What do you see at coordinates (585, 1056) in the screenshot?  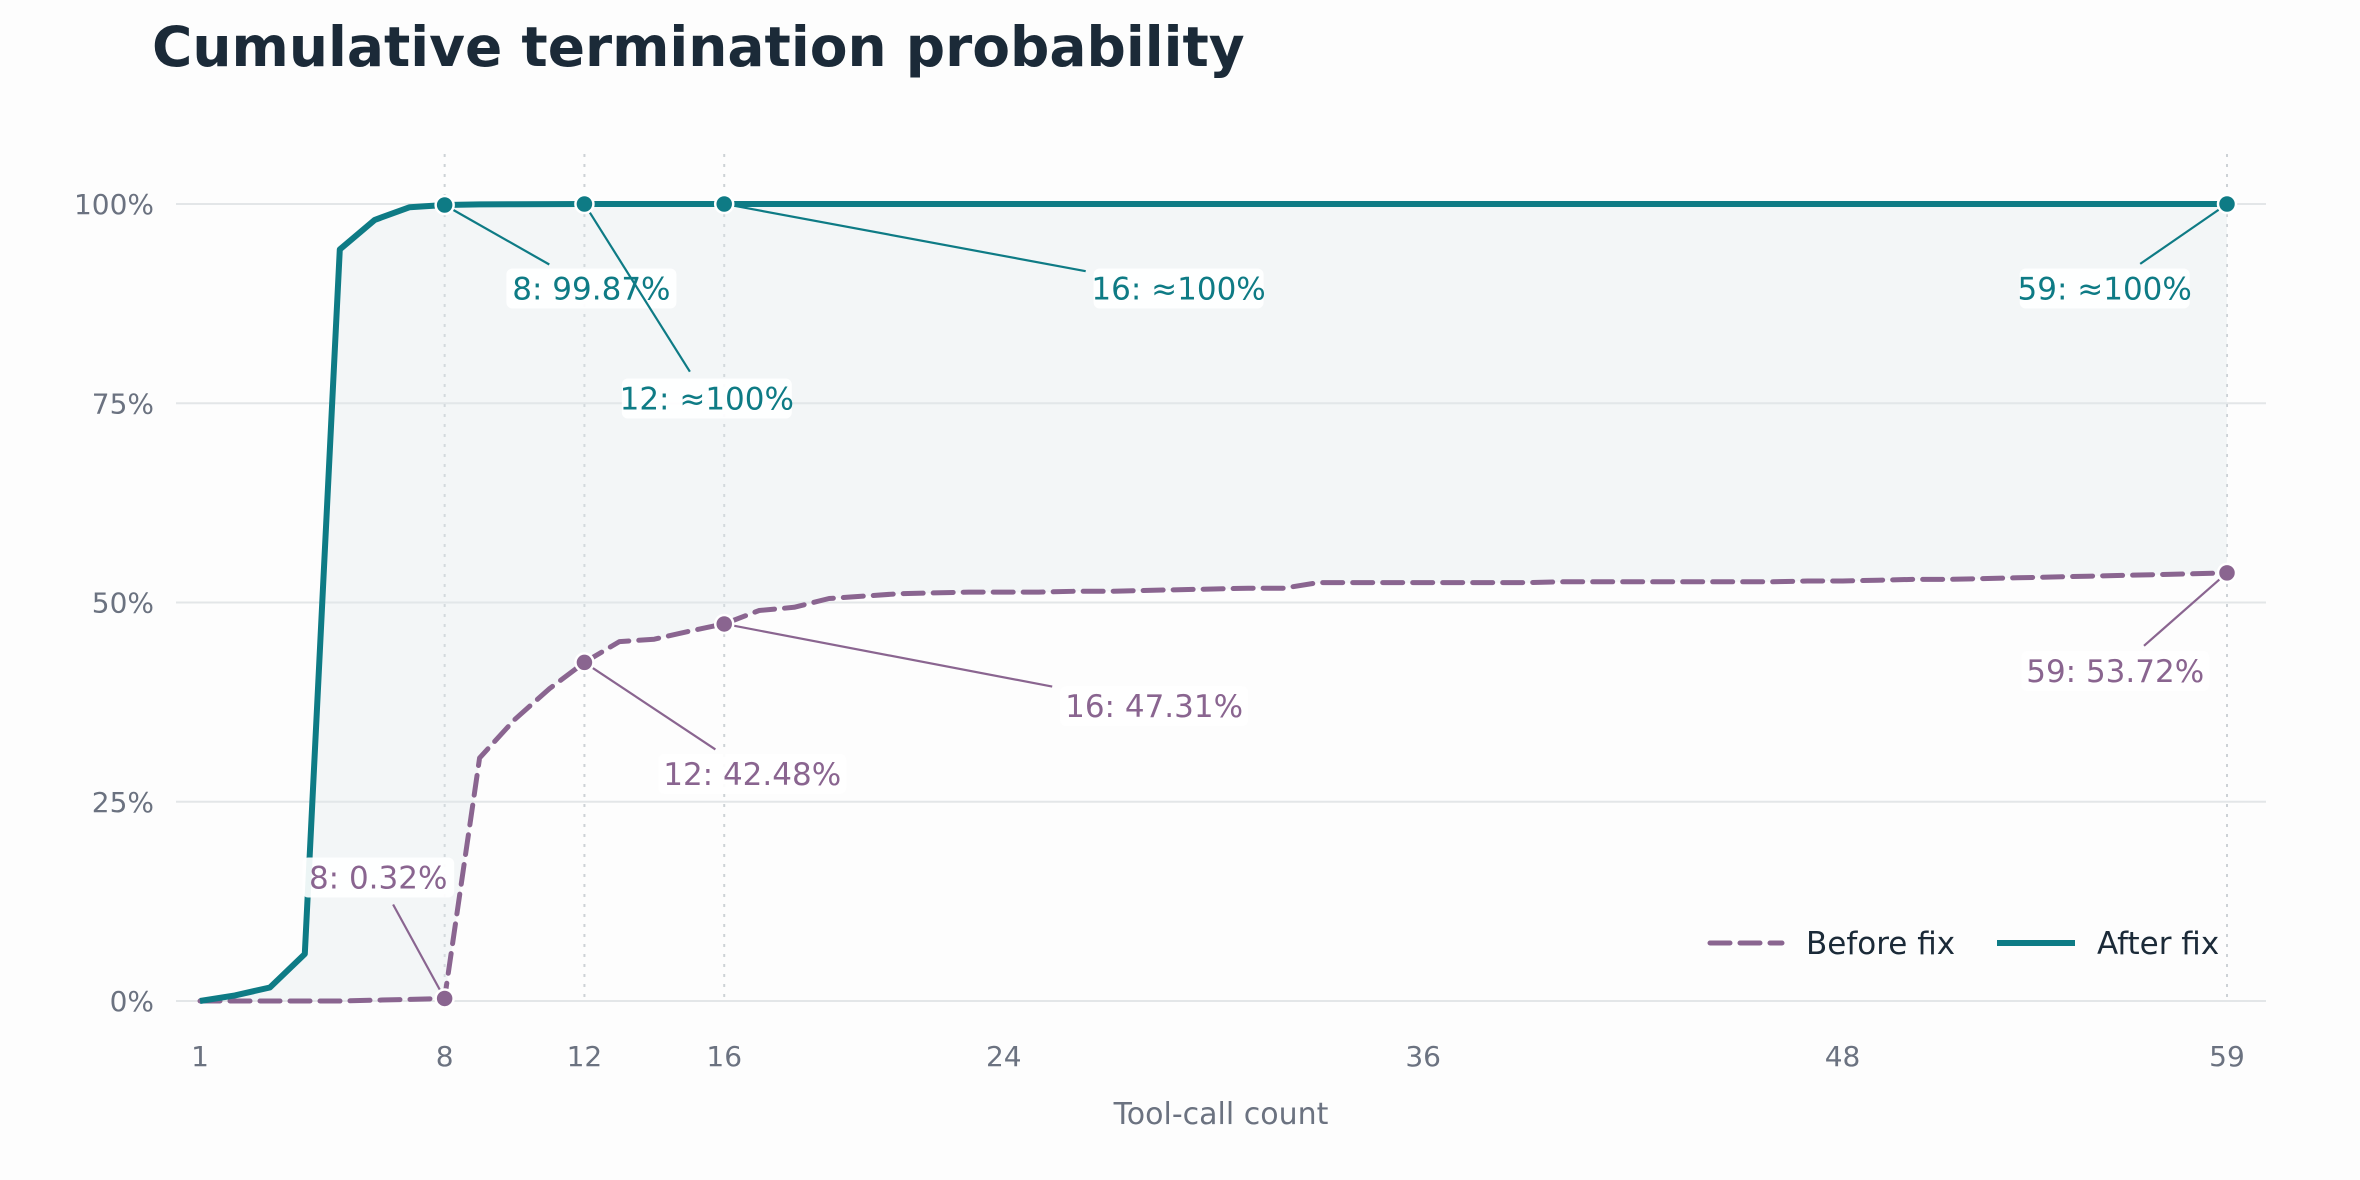 I see `x-tick-label-2: 12` at bounding box center [585, 1056].